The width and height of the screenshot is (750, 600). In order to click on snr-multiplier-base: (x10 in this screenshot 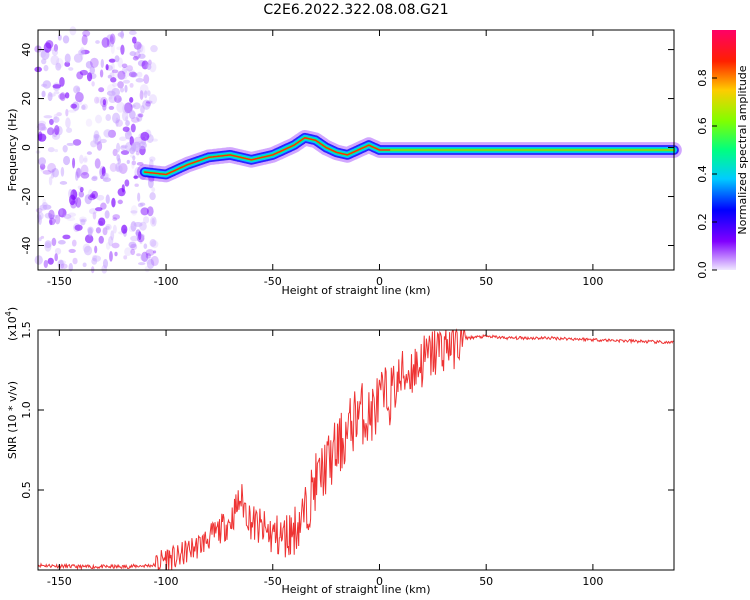, I will do `click(12, 328)`.